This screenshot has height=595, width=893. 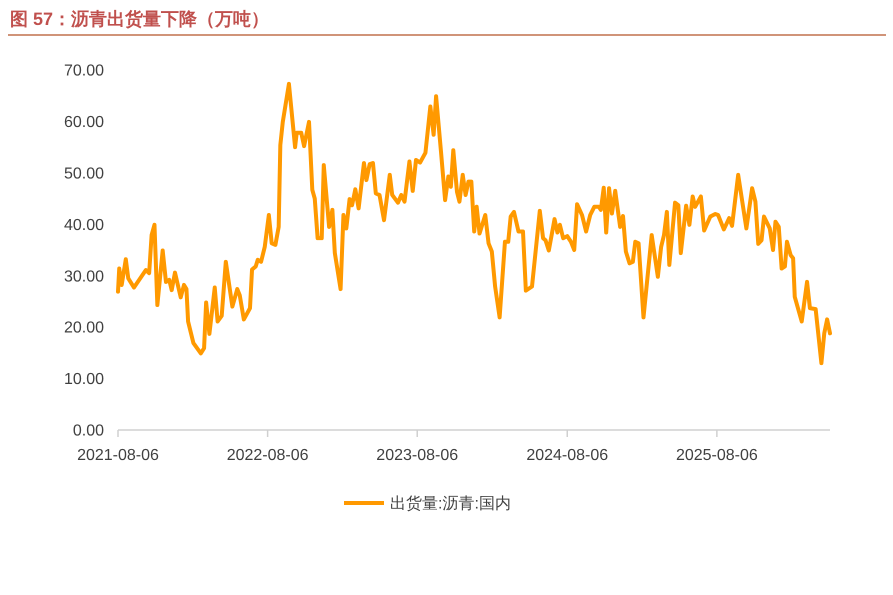 I want to click on y-tick-label: 20.00, so click(x=84, y=328).